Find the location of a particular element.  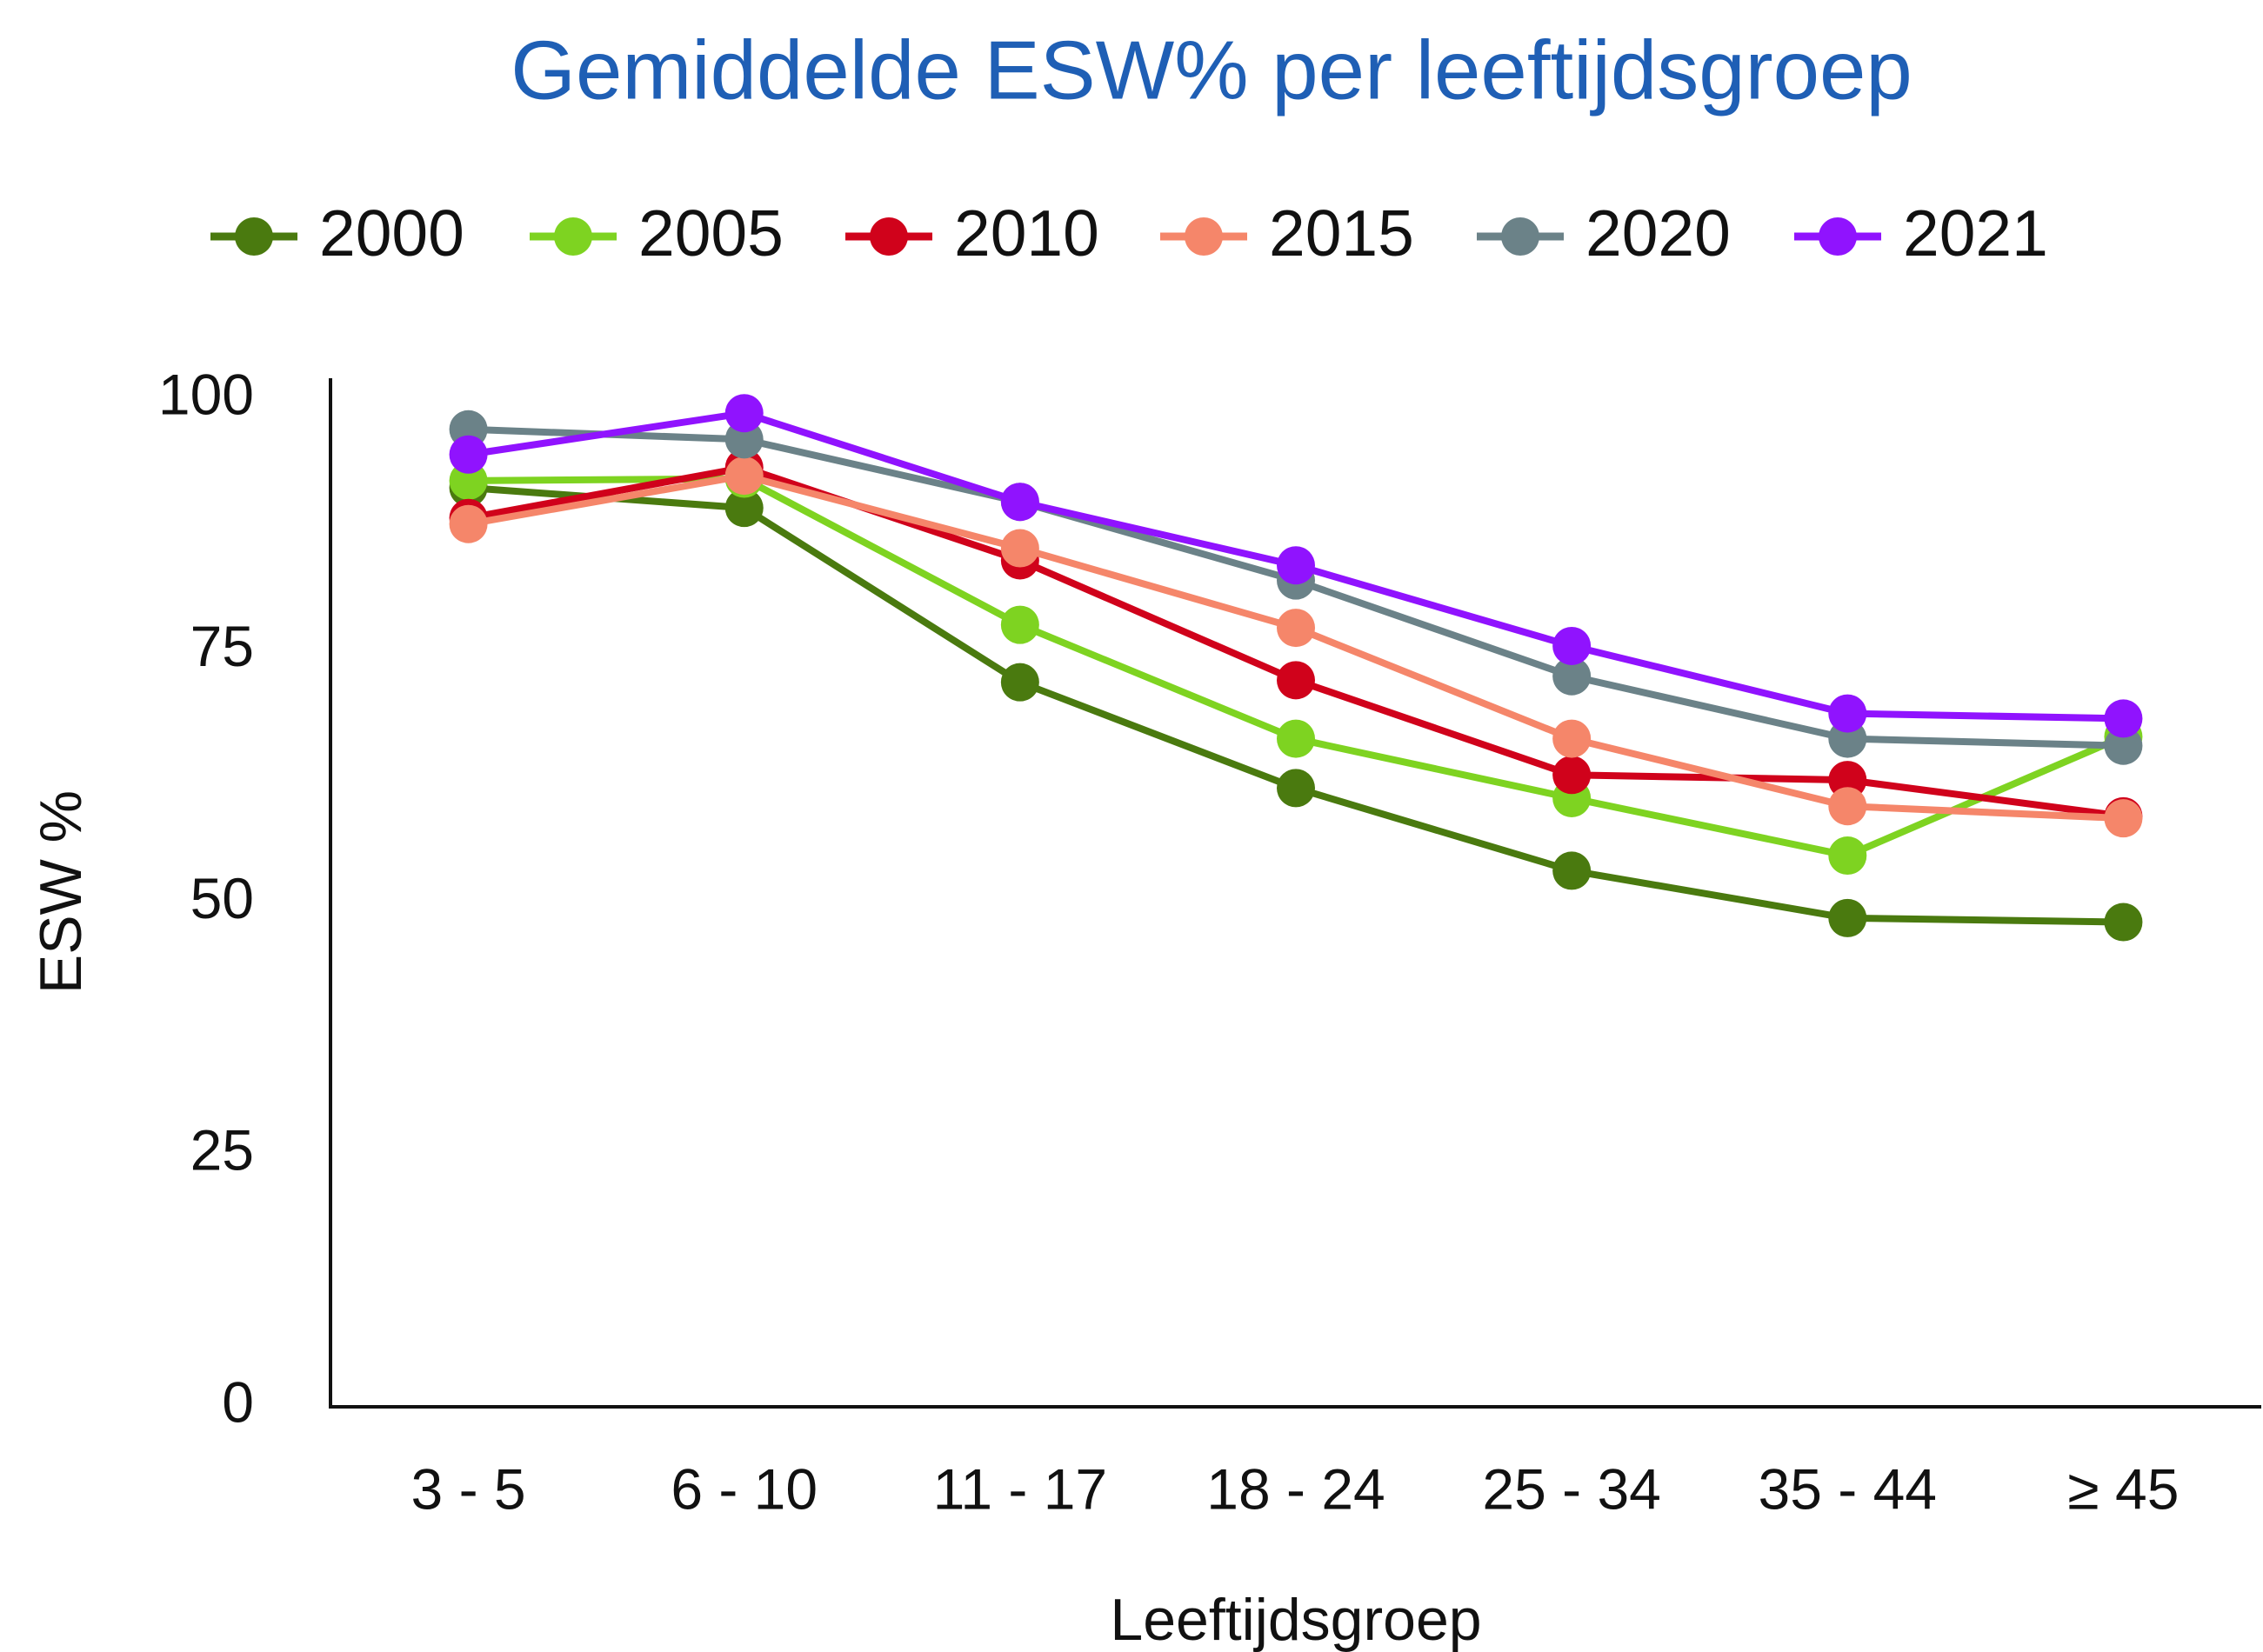

legend-label: 2000 is located at coordinates (391, 233).